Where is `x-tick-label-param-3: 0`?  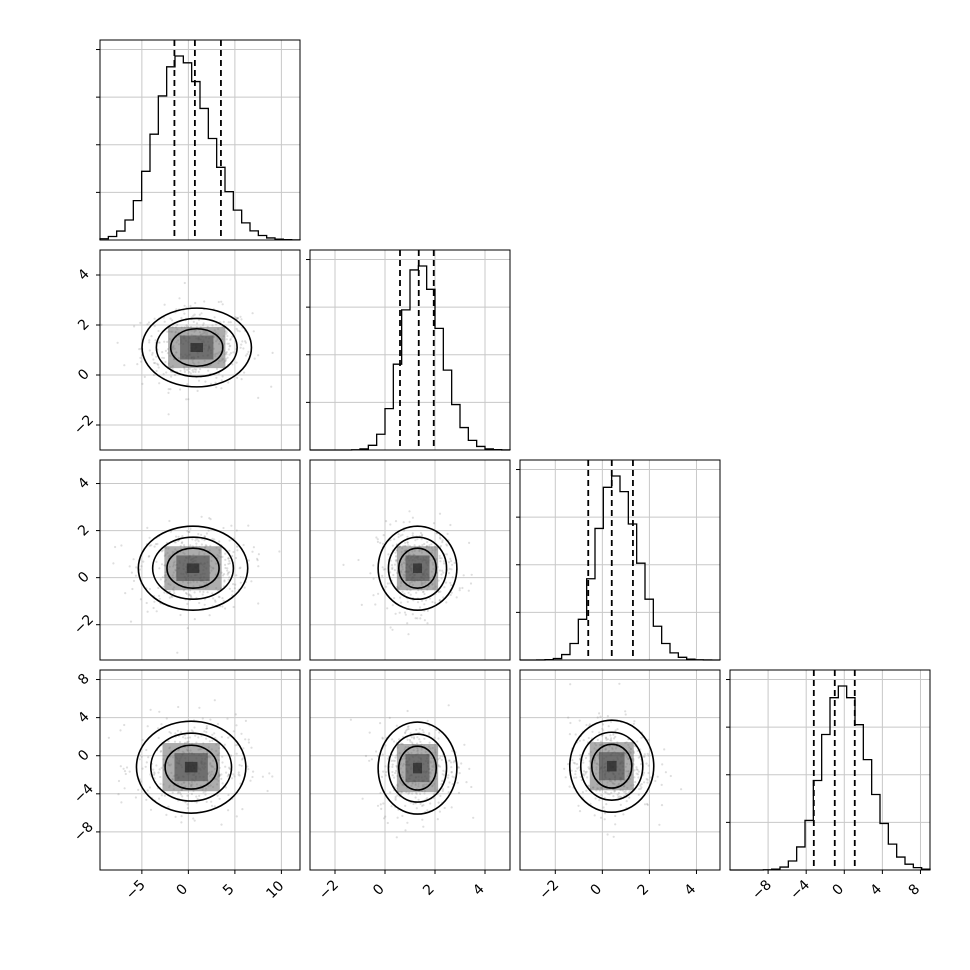
x-tick-label-param-3: 0 is located at coordinates (838, 890).